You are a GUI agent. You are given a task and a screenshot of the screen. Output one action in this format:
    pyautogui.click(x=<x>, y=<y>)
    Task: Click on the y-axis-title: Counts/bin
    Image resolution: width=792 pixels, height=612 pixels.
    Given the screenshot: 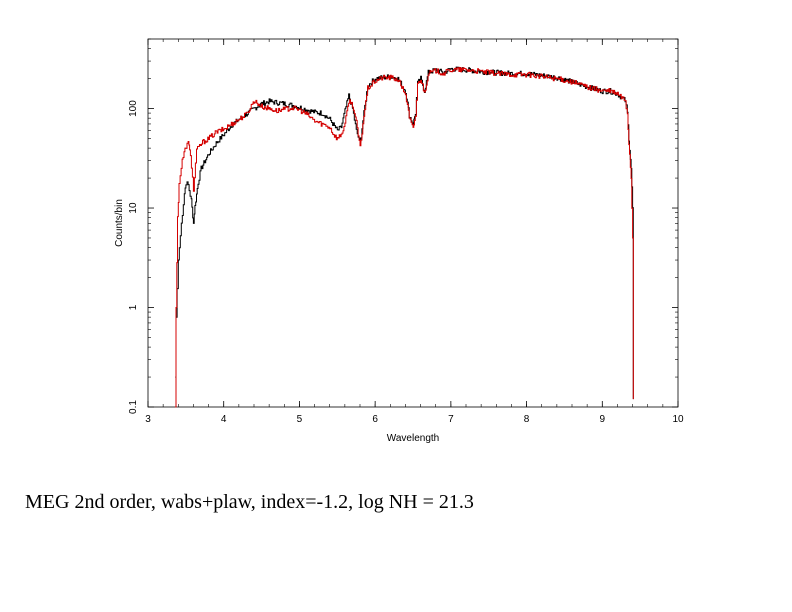 What is the action you would take?
    pyautogui.click(x=119, y=223)
    